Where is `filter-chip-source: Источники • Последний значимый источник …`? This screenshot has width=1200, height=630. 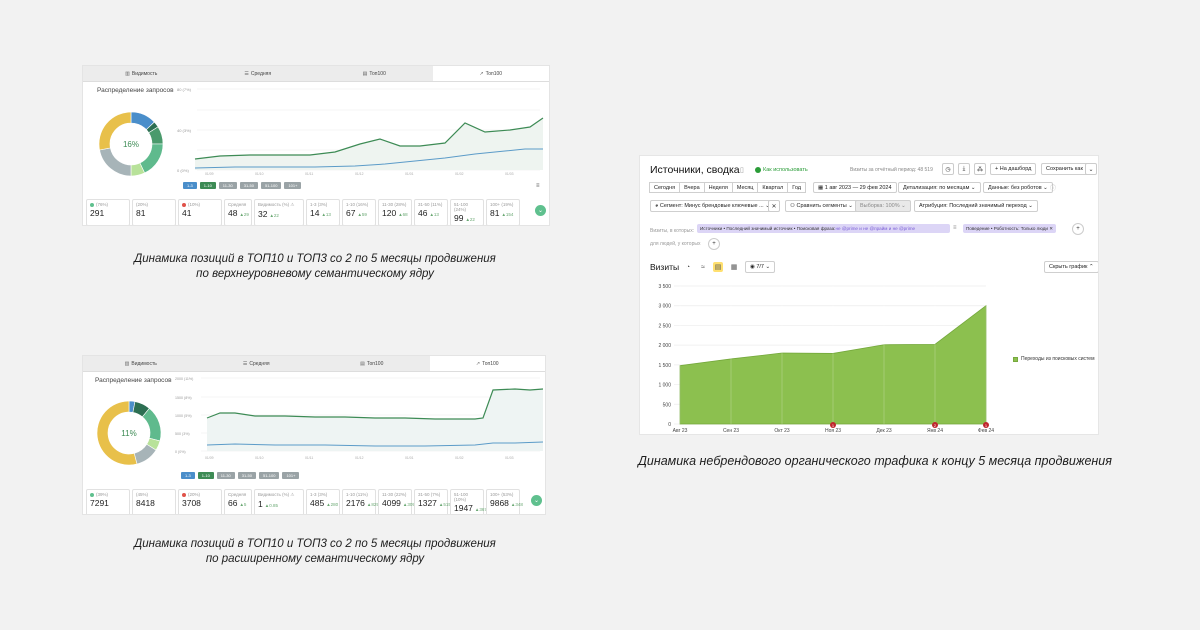 filter-chip-source: Источники • Последний значимый источник … is located at coordinates (823, 228).